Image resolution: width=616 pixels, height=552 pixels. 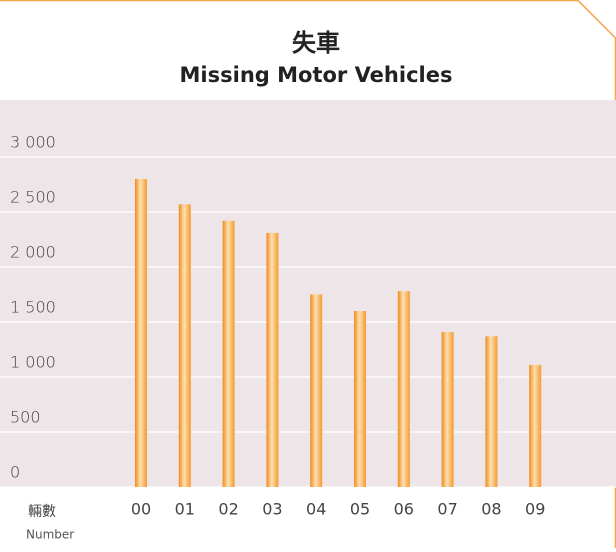 What do you see at coordinates (15, 472) in the screenshot?
I see `y-tick-label: 0` at bounding box center [15, 472].